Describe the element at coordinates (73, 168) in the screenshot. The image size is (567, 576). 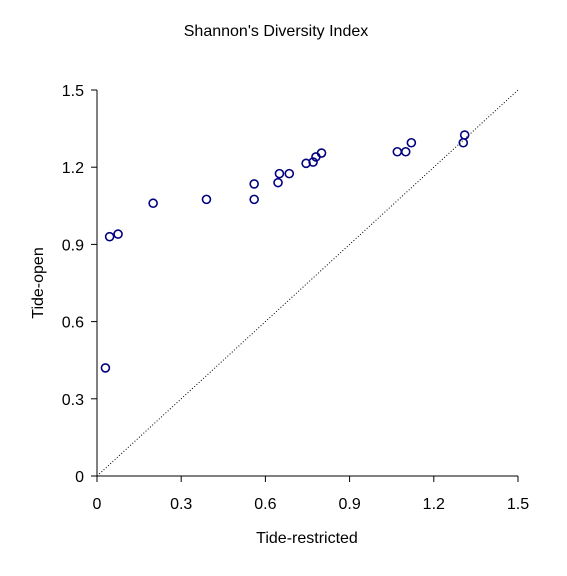
I see `y-tick-label: 1.2` at that location.